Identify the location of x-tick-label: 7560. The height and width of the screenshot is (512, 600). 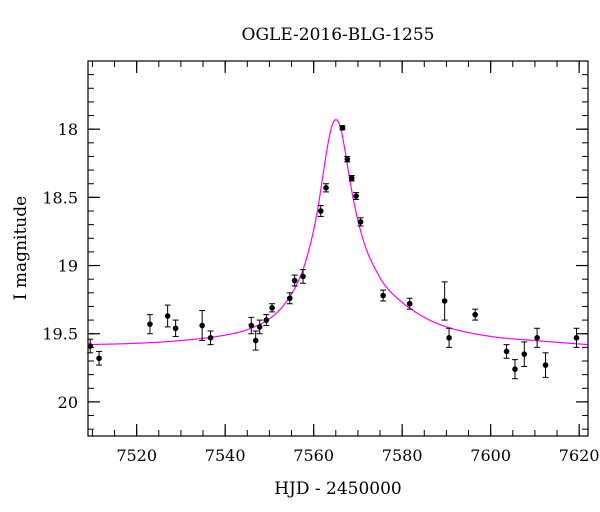
(313, 455).